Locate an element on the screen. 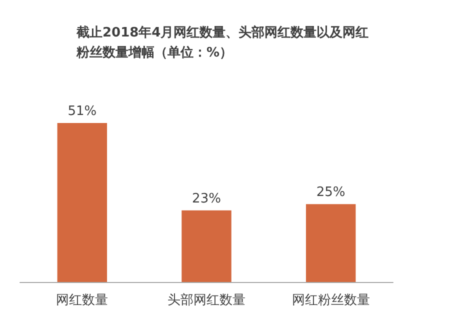 The width and height of the screenshot is (453, 322). x-tick-label: 网红数量 is located at coordinates (82, 300).